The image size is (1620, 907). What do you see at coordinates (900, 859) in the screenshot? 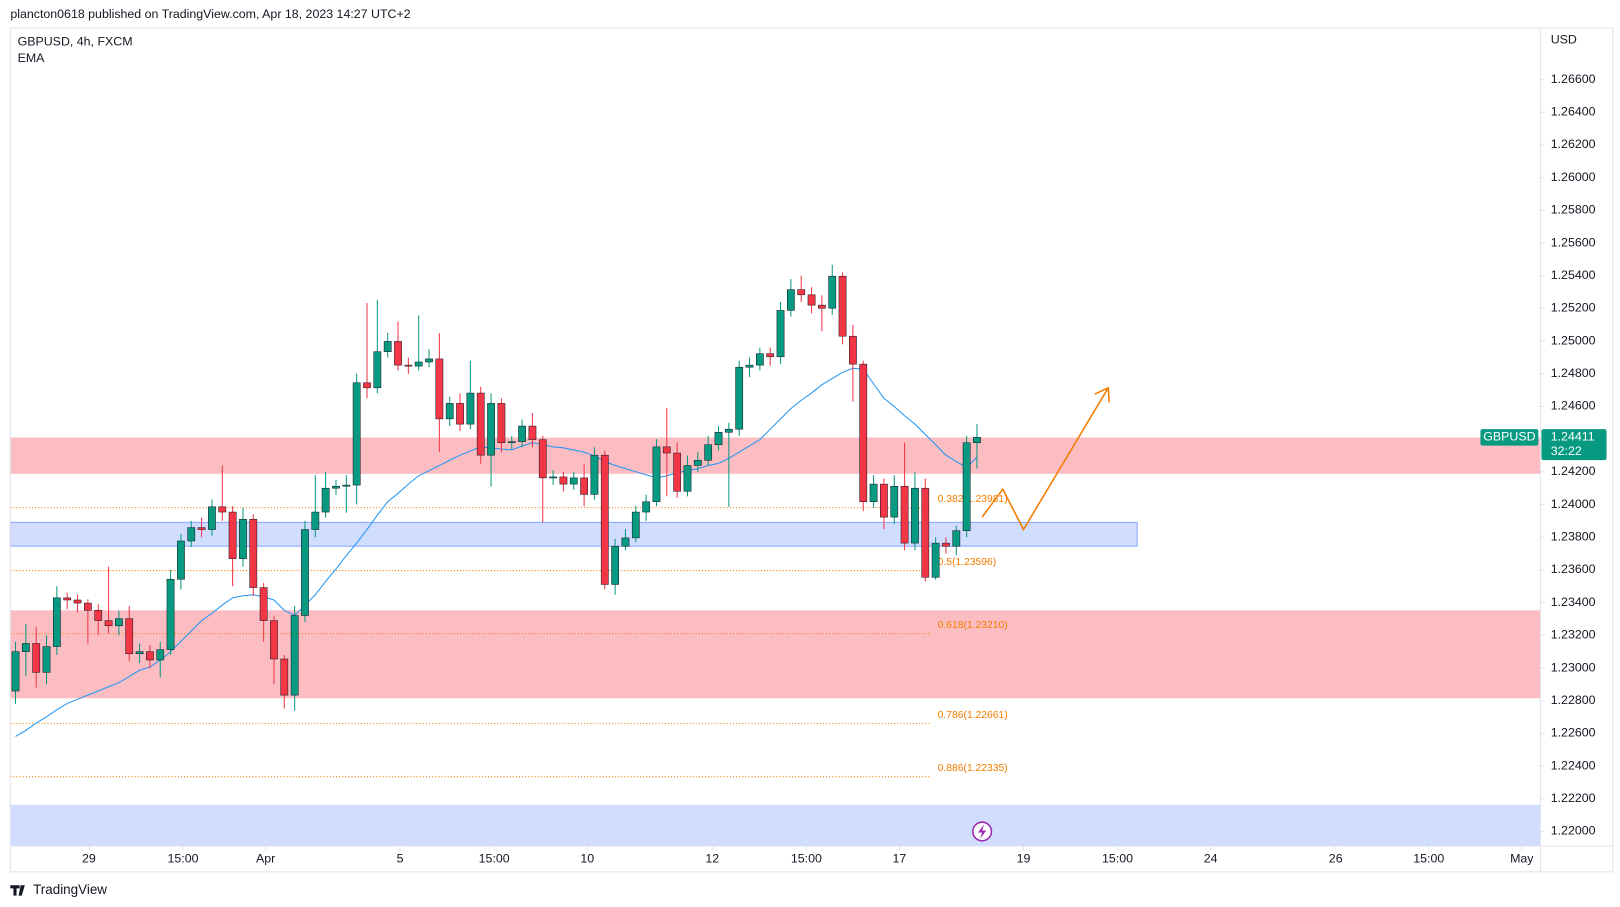
I see `x-tick-label: 17` at bounding box center [900, 859].